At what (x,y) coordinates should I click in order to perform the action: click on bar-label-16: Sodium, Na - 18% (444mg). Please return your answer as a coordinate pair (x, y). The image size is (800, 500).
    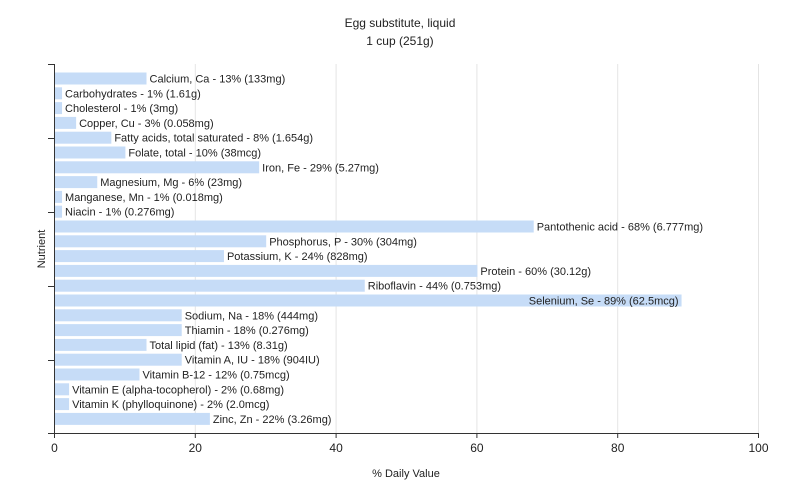
    Looking at the image, I should click on (251, 316).